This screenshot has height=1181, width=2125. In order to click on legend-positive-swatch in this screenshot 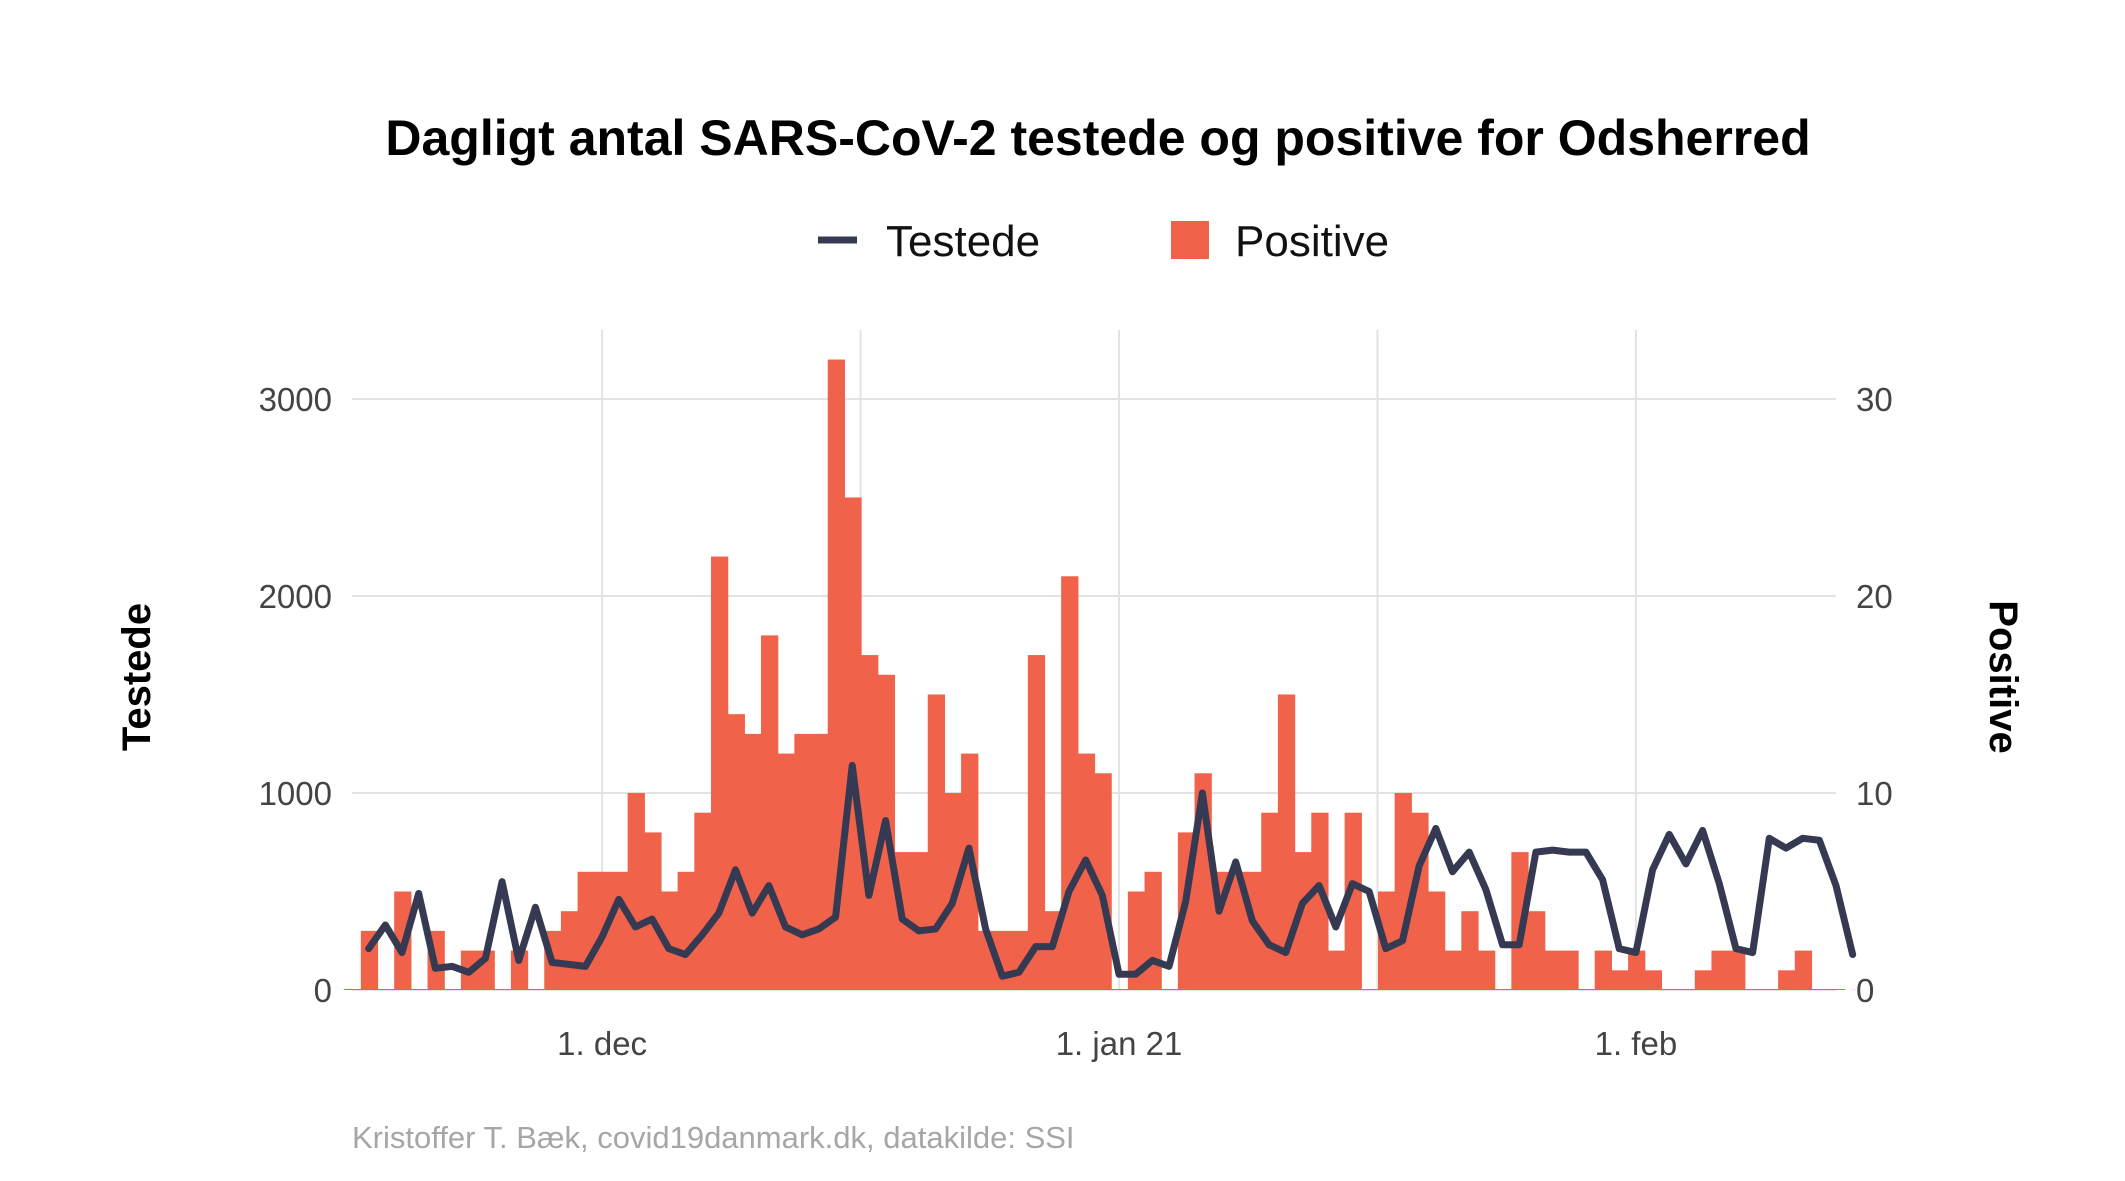, I will do `click(1190, 240)`.